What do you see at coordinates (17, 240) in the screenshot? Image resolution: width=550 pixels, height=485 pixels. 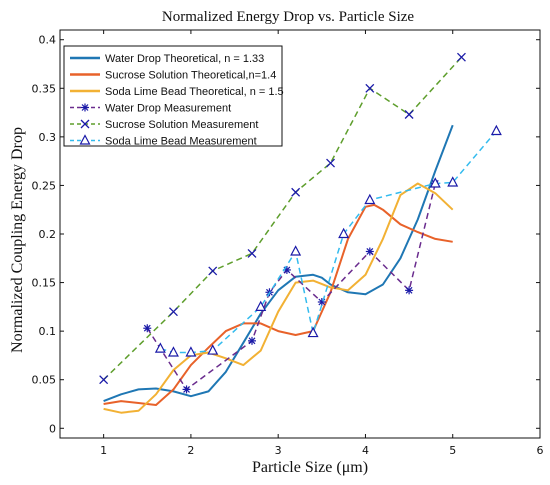 I see `y-axis-title: Normalized Coupling Energy Drop` at bounding box center [17, 240].